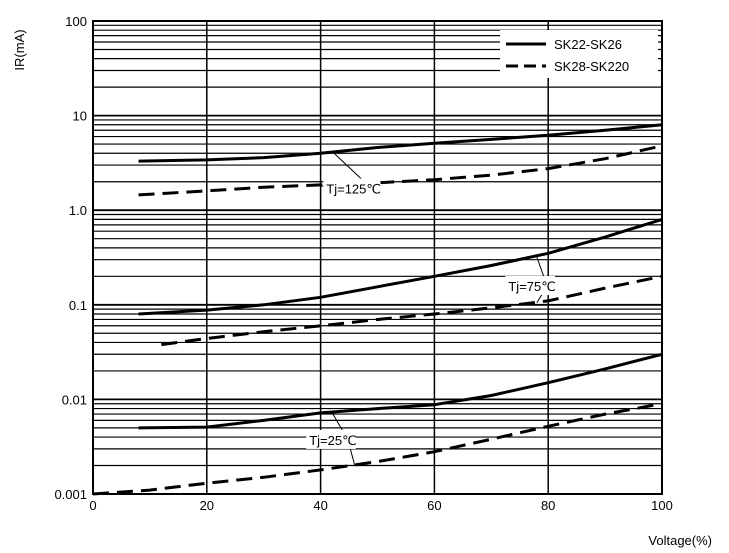 The width and height of the screenshot is (729, 553). What do you see at coordinates (207, 505) in the screenshot?
I see `x-tick-label: 20` at bounding box center [207, 505].